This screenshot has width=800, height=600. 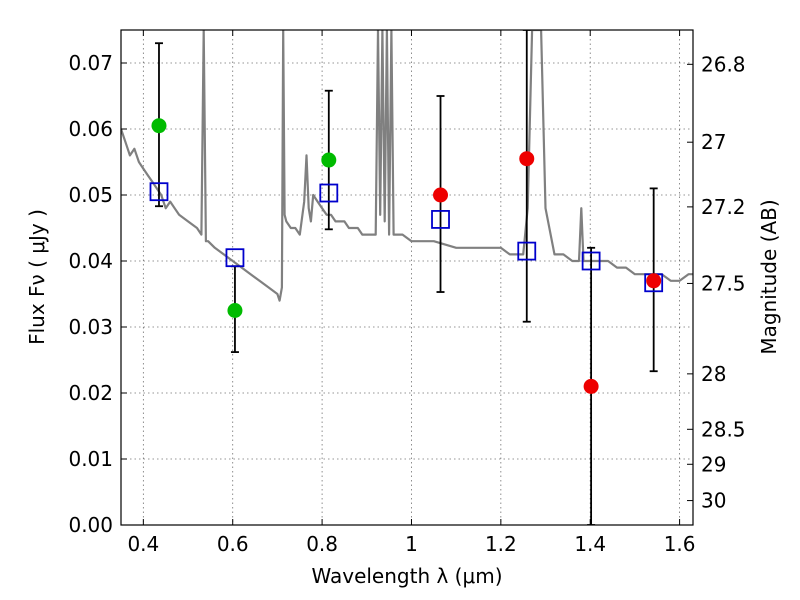 What do you see at coordinates (590, 544) in the screenshot?
I see `x-tick-label: 1.4` at bounding box center [590, 544].